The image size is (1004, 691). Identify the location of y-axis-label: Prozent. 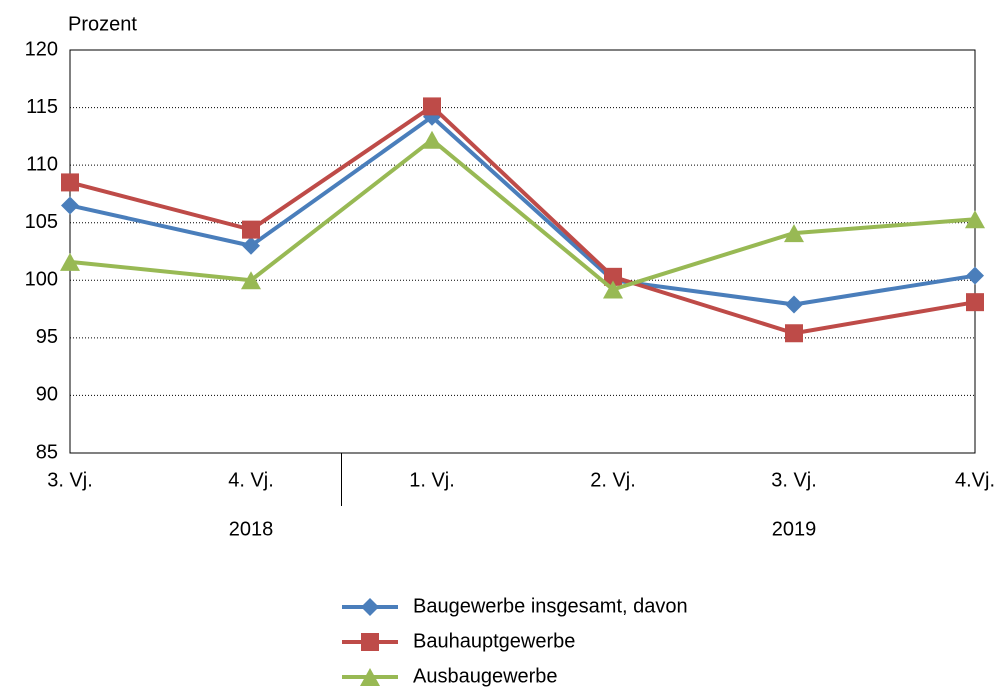
(102, 24).